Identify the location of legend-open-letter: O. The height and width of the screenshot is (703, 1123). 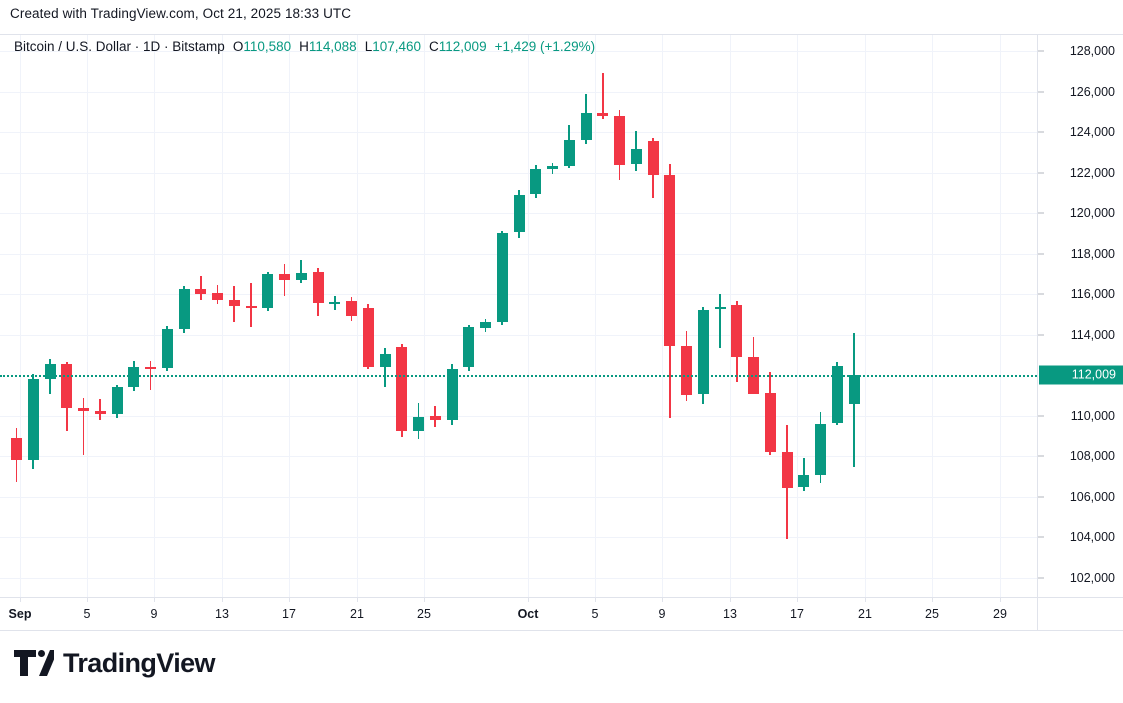
(238, 46).